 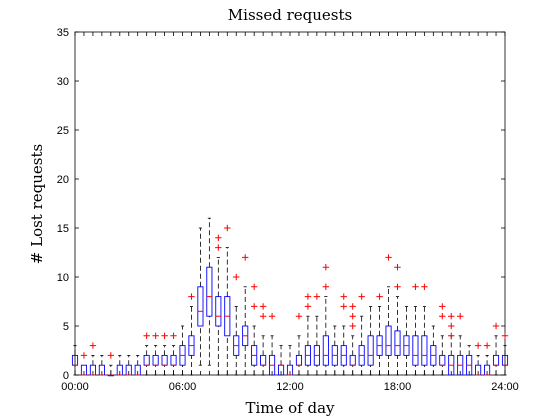 What do you see at coordinates (290, 387) in the screenshot?
I see `x-tick-label: 12:00` at bounding box center [290, 387].